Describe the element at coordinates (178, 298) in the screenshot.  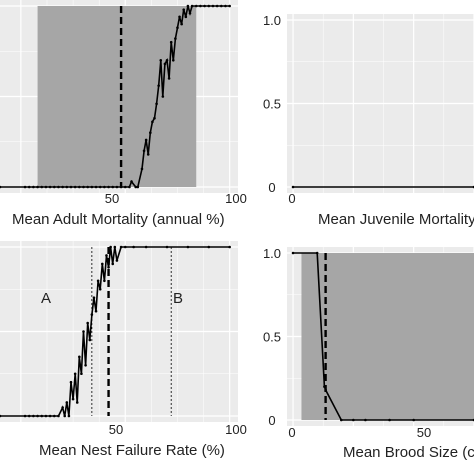
I see `annotation-label: B` at that location.